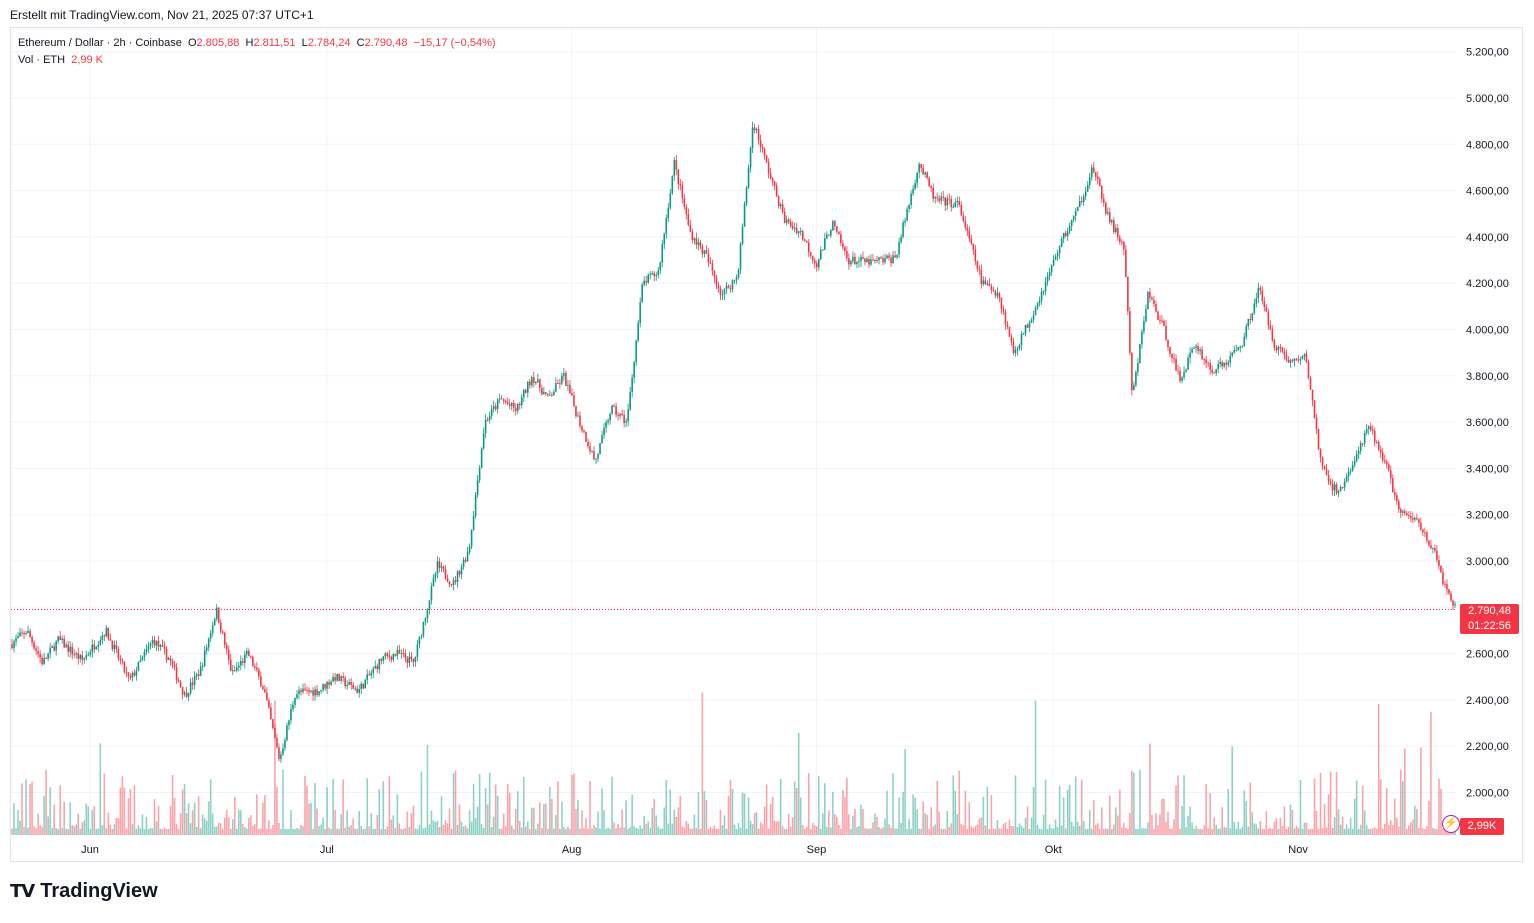 This screenshot has height=923, width=1534. Describe the element at coordinates (329, 43) in the screenshot. I see `legend-low: 2.784,24` at that location.